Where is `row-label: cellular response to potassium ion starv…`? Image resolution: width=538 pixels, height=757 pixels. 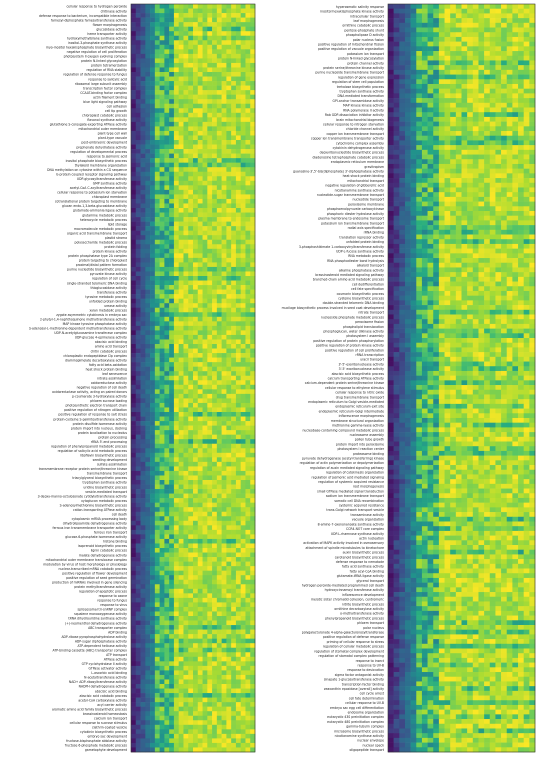 row-label: cellular response to potassium ion starv… is located at coordinates (92, 193).